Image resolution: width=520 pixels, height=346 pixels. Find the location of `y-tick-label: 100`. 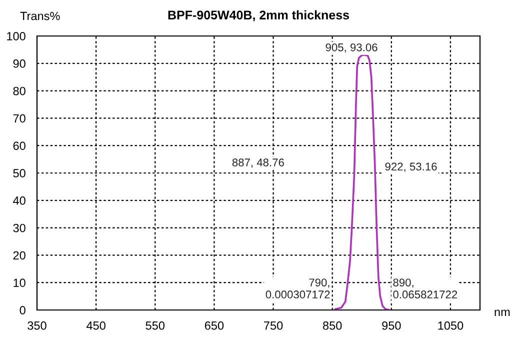

y-tick-label: 100 is located at coordinates (16, 36).